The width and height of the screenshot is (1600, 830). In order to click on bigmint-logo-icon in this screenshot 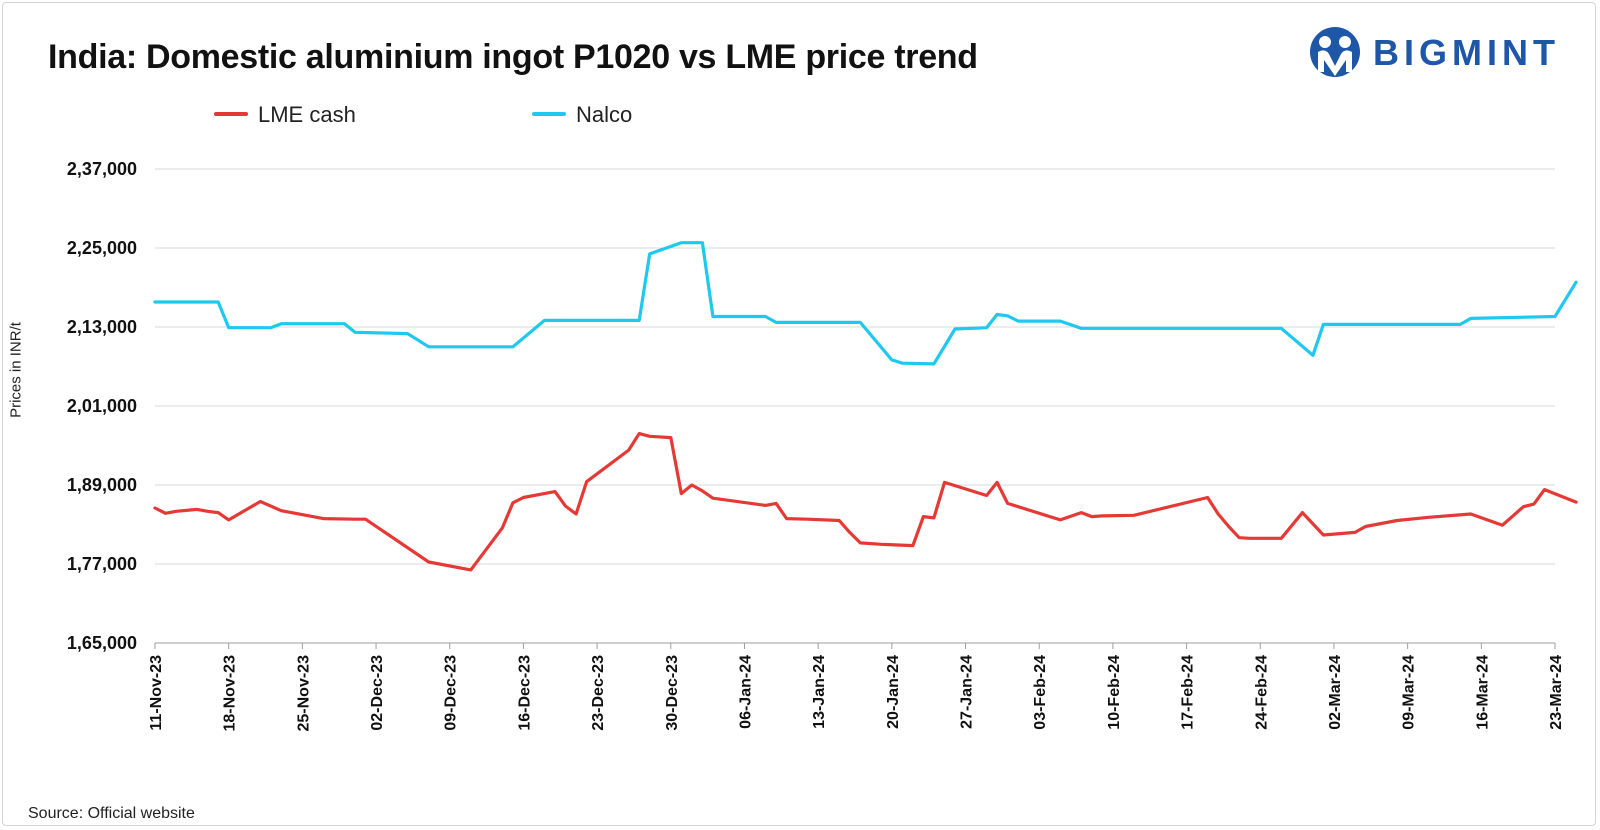, I will do `click(1335, 52)`.